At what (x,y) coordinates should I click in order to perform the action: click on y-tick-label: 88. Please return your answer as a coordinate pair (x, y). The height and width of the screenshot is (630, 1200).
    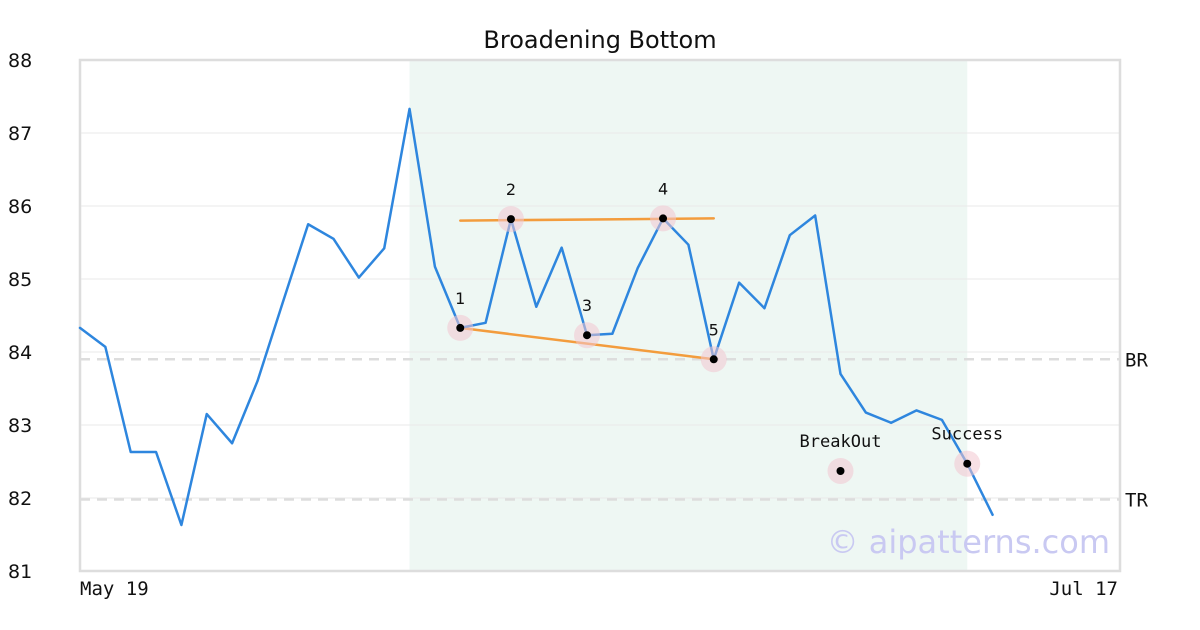
    Looking at the image, I should click on (20, 61).